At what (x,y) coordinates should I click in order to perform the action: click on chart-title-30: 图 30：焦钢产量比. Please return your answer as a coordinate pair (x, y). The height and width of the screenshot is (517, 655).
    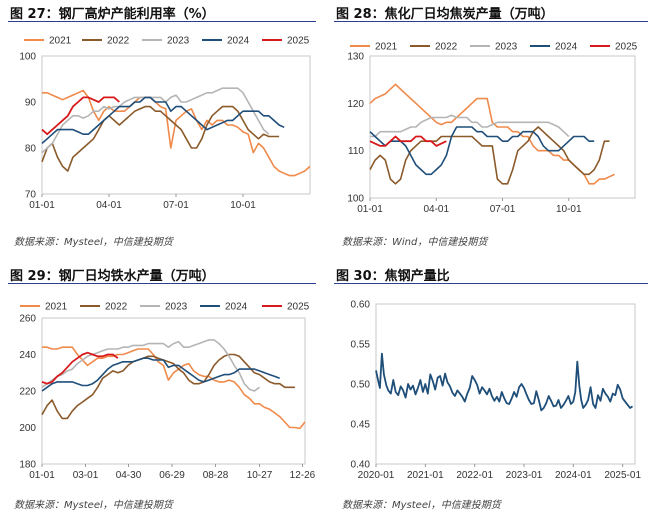
    Looking at the image, I should click on (393, 276).